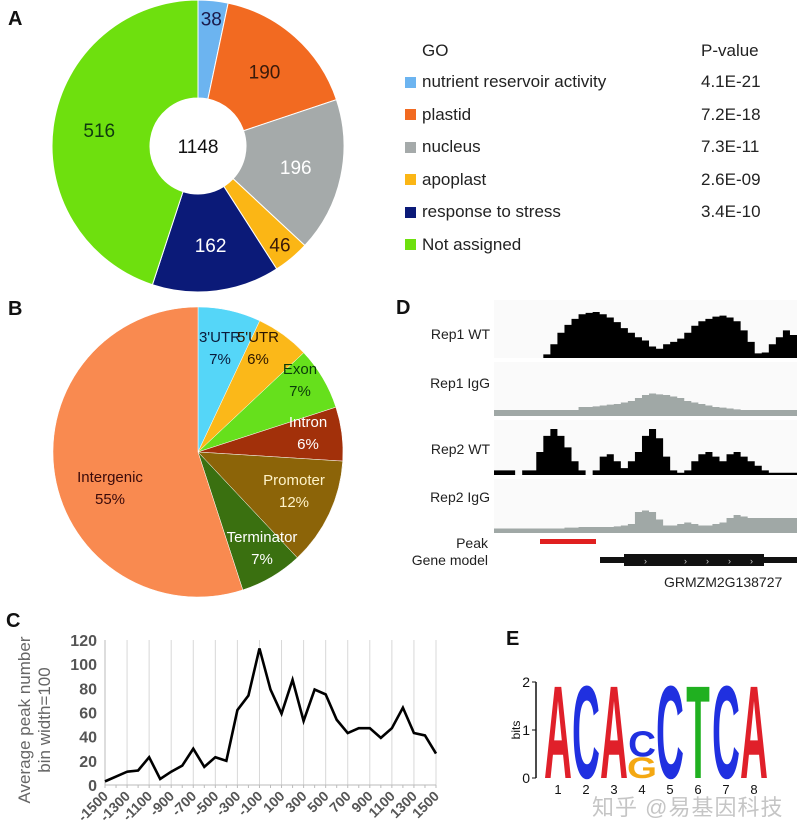 Image resolution: width=810 pixels, height=832 pixels. I want to click on panel-label-e: E, so click(513, 639).